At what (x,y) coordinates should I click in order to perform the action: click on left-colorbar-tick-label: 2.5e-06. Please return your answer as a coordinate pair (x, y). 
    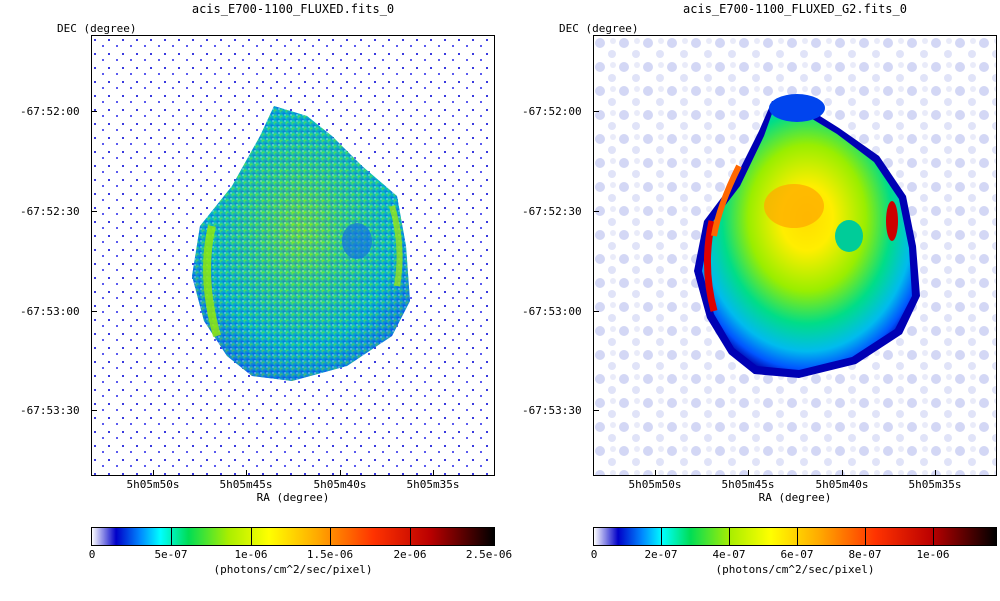
    Looking at the image, I should click on (489, 554).